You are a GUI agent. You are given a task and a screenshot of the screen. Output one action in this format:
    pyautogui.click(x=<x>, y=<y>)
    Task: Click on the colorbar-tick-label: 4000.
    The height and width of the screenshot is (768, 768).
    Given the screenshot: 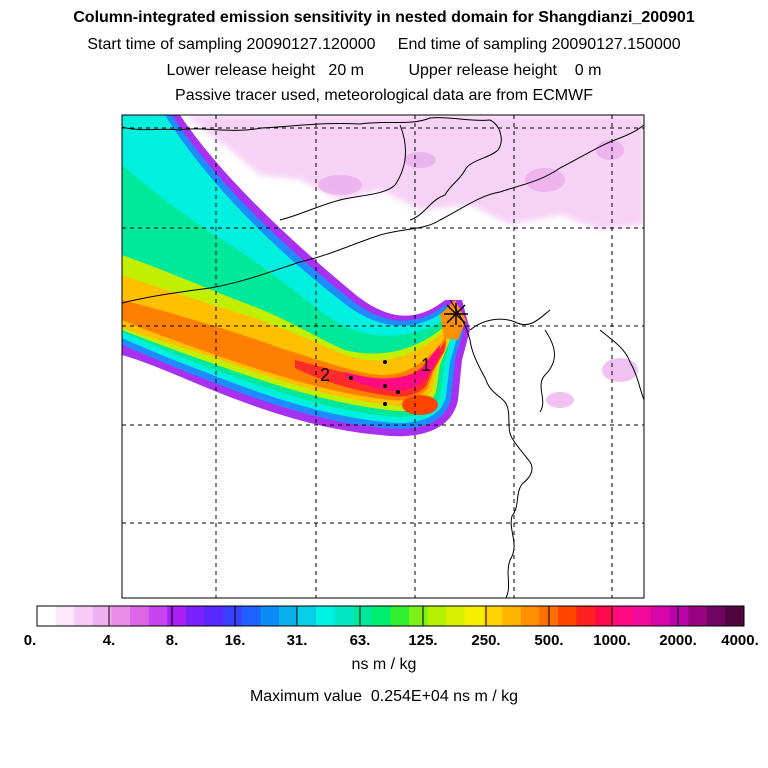 What is the action you would take?
    pyautogui.click(x=740, y=640)
    